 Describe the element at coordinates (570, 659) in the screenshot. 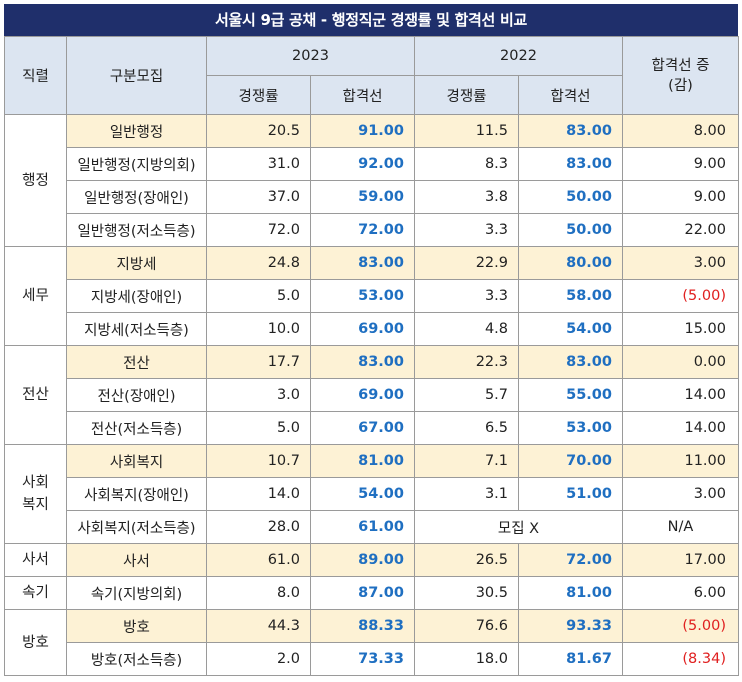

I see `pass-score-2022-cell: 81.67` at that location.